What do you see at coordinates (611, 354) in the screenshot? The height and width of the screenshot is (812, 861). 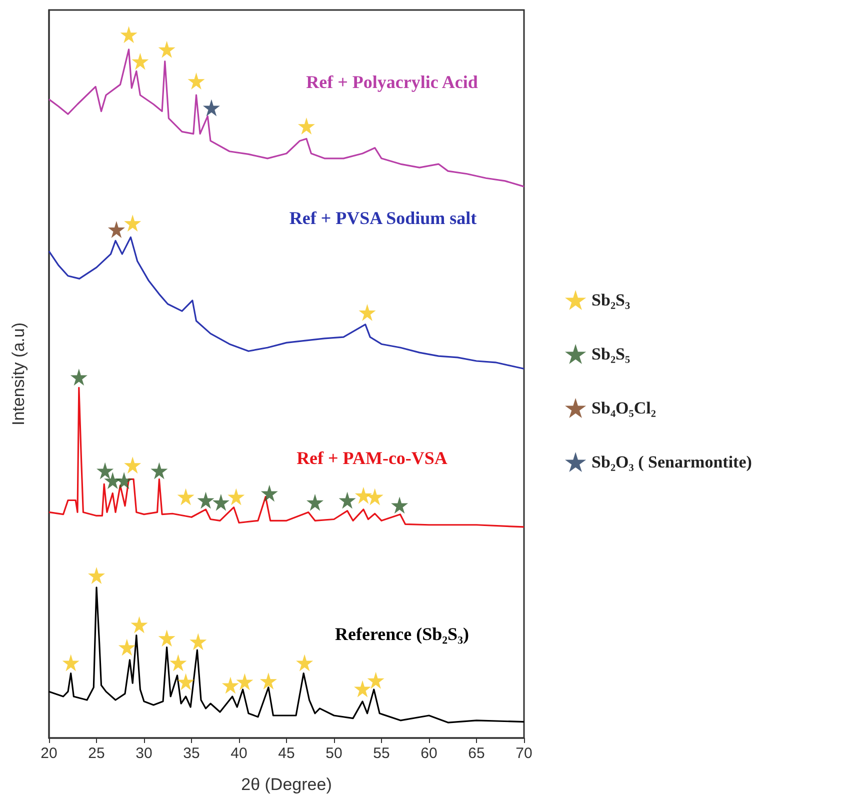 I see `legend-label: Sb₂S₅` at bounding box center [611, 354].